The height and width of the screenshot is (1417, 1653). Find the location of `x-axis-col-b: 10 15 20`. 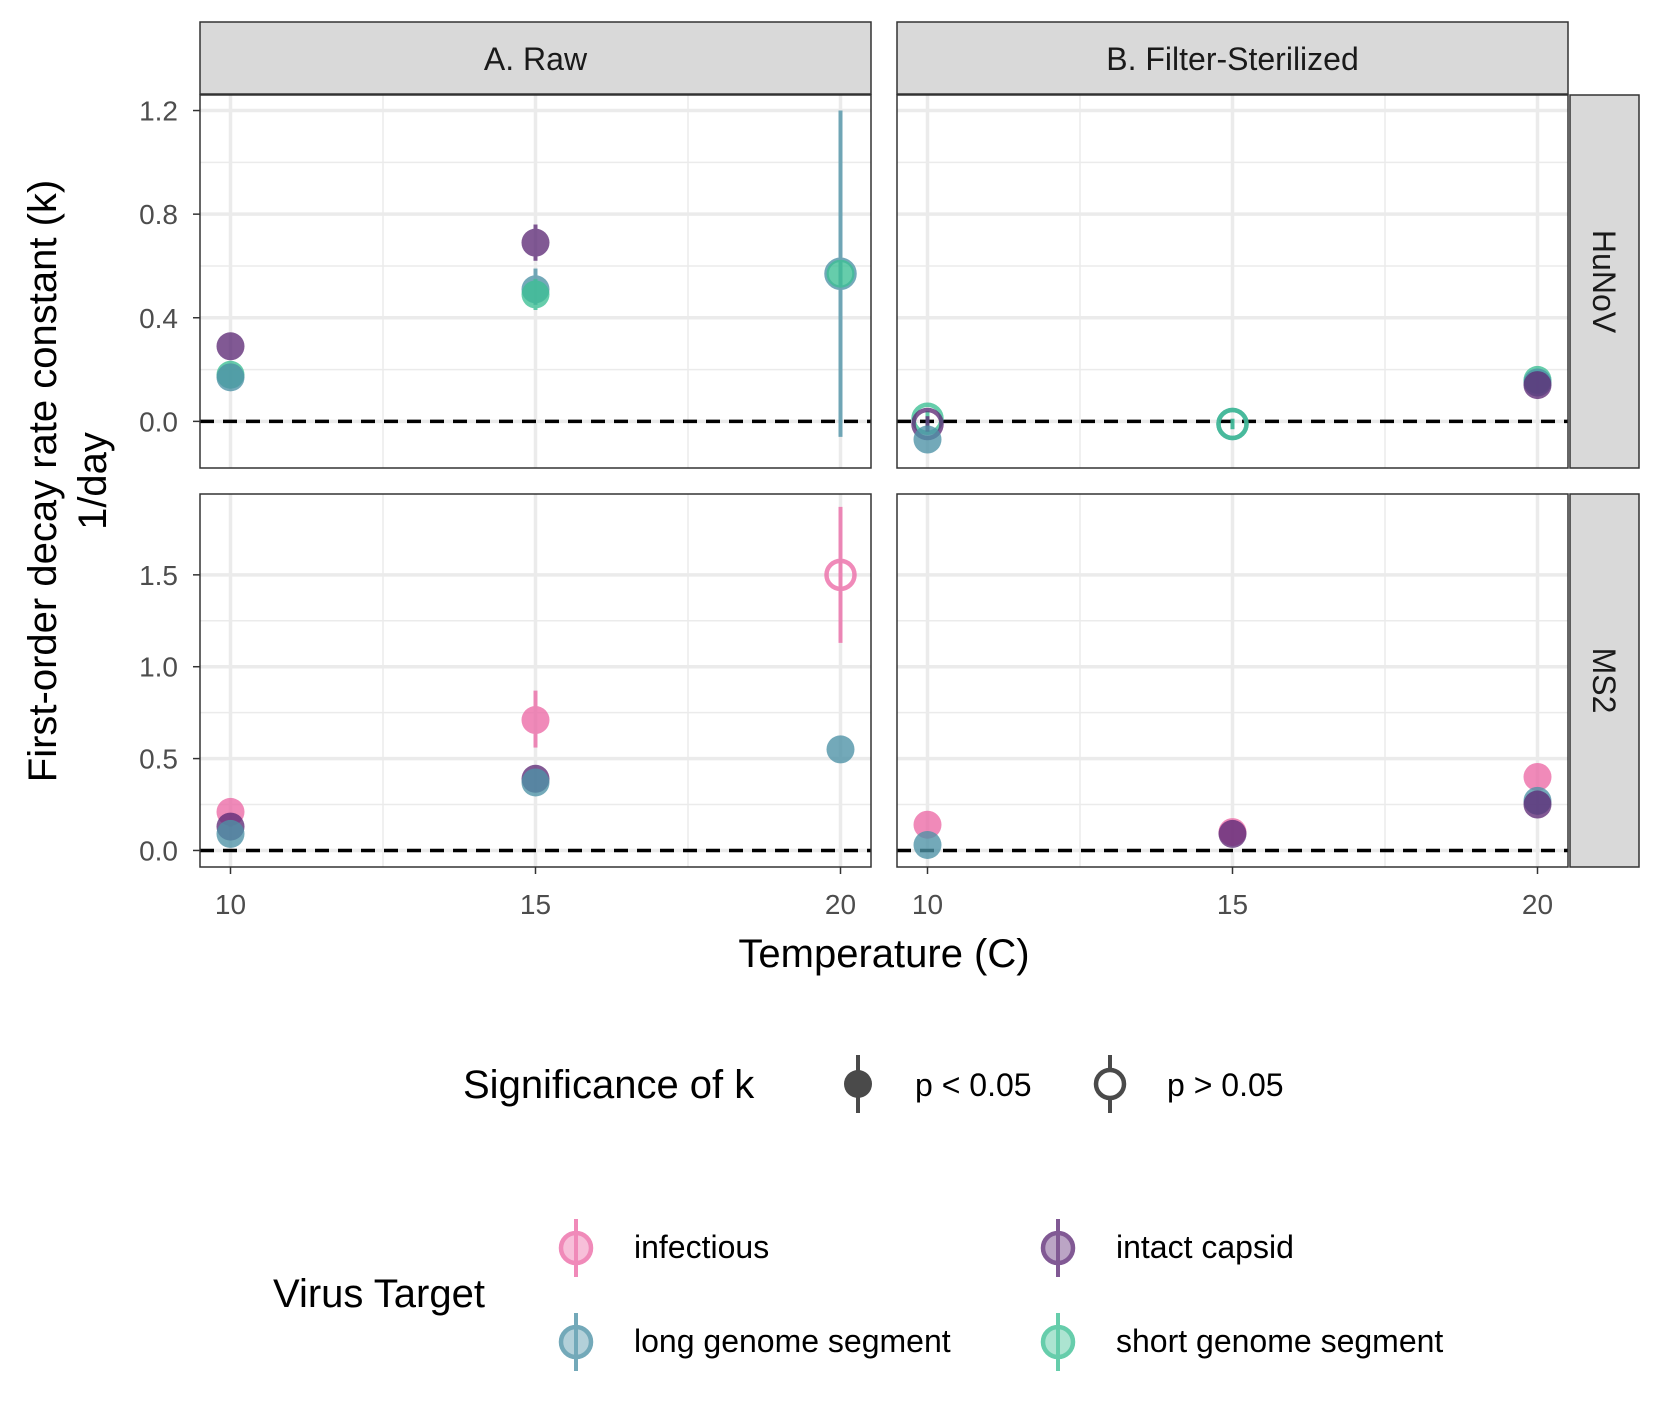

x-axis-col-b: 10 15 20 is located at coordinates (1232, 904).